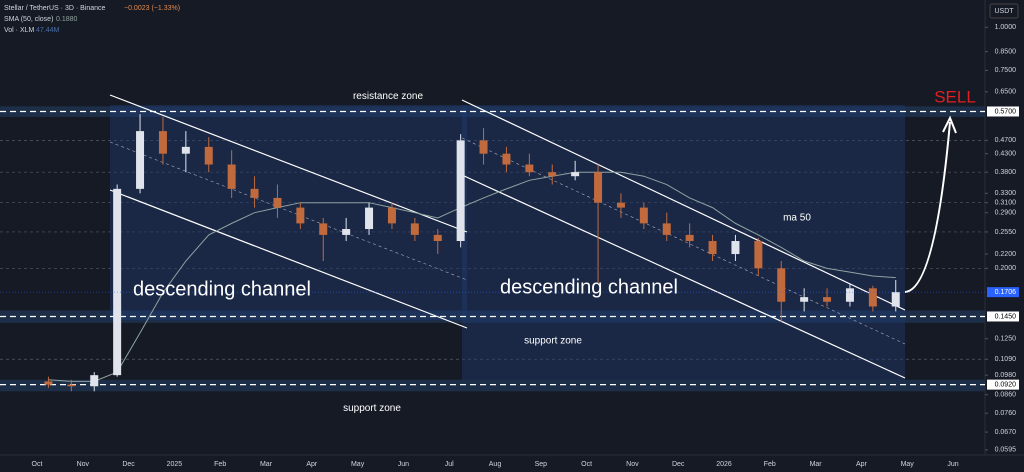 The width and height of the screenshot is (1024, 472). Describe the element at coordinates (19, 30) in the screenshot. I see `vol-label: Vol · XLM` at that location.